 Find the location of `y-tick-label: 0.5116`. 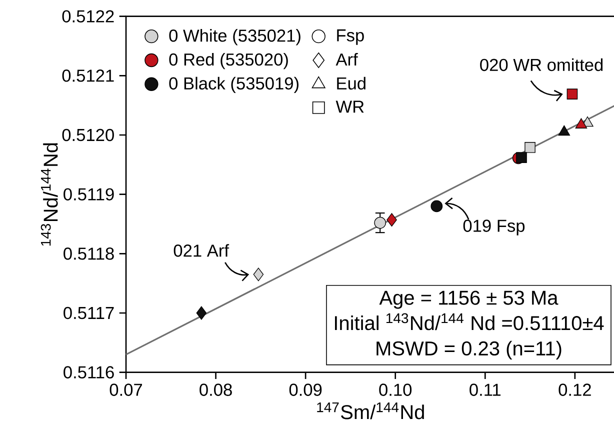

y-tick-label: 0.5116 is located at coordinates (89, 372).